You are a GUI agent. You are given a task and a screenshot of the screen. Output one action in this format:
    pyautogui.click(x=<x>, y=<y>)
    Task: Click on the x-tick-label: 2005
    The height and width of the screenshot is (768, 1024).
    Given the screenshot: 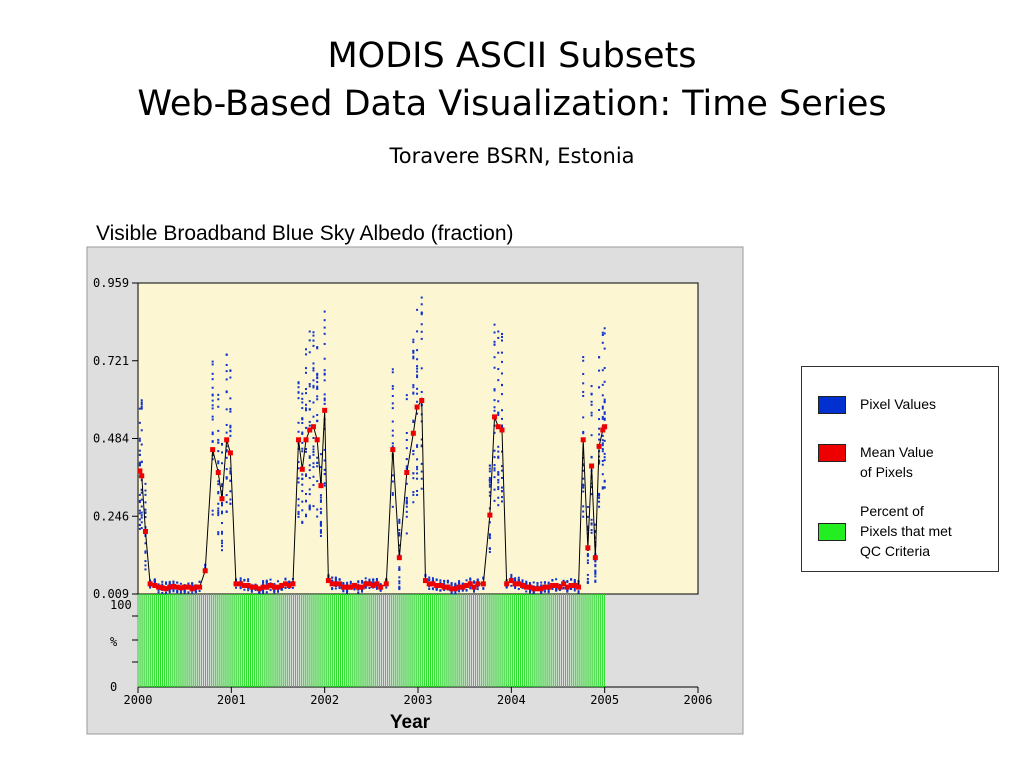 What is the action you would take?
    pyautogui.click(x=604, y=700)
    